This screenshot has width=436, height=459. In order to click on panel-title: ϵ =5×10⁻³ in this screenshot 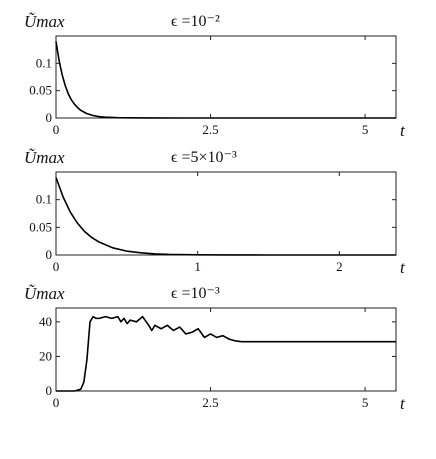, I will do `click(204, 157)`.